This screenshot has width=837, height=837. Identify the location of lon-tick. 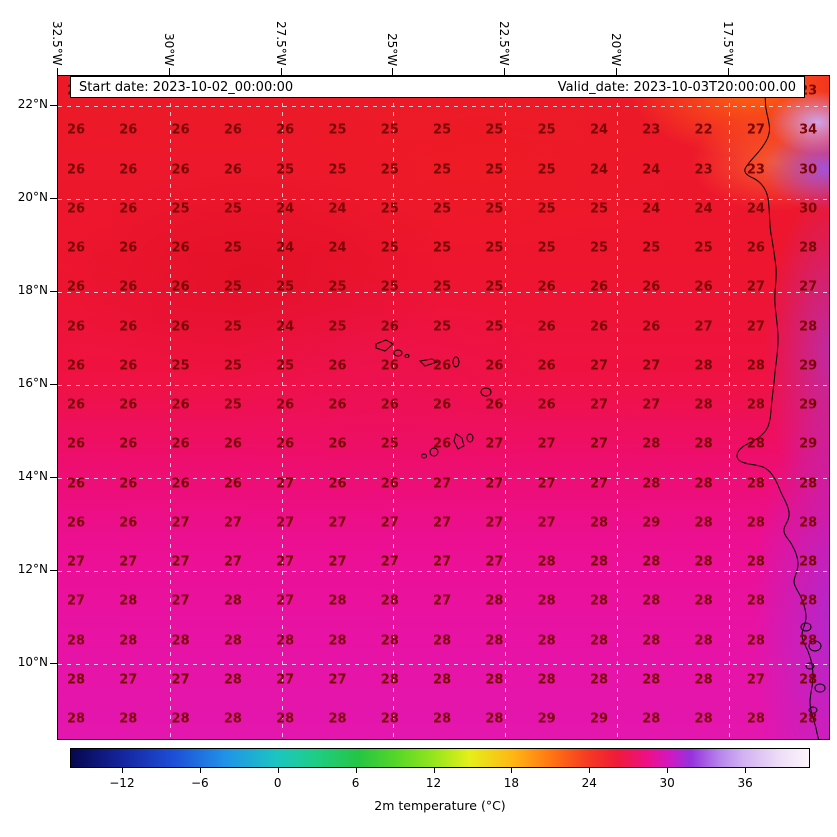
(57, 71).